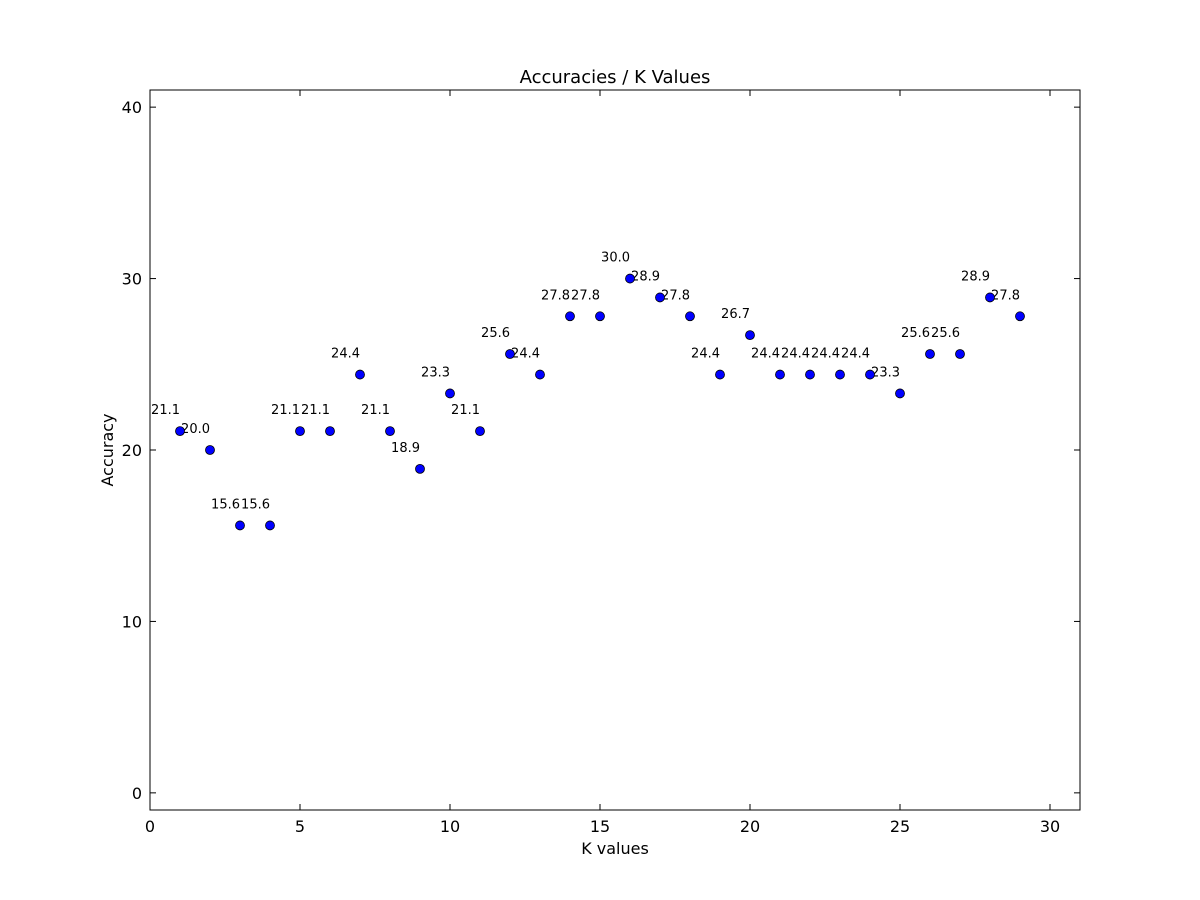  Describe the element at coordinates (132, 450) in the screenshot. I see `y-tick-label: 20` at that location.